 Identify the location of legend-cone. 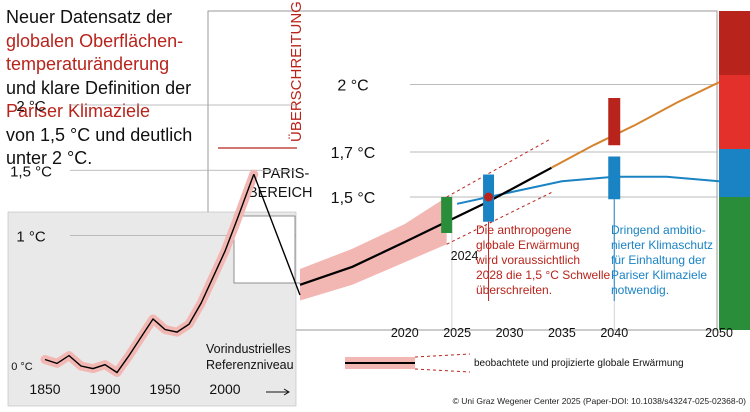
(442, 363).